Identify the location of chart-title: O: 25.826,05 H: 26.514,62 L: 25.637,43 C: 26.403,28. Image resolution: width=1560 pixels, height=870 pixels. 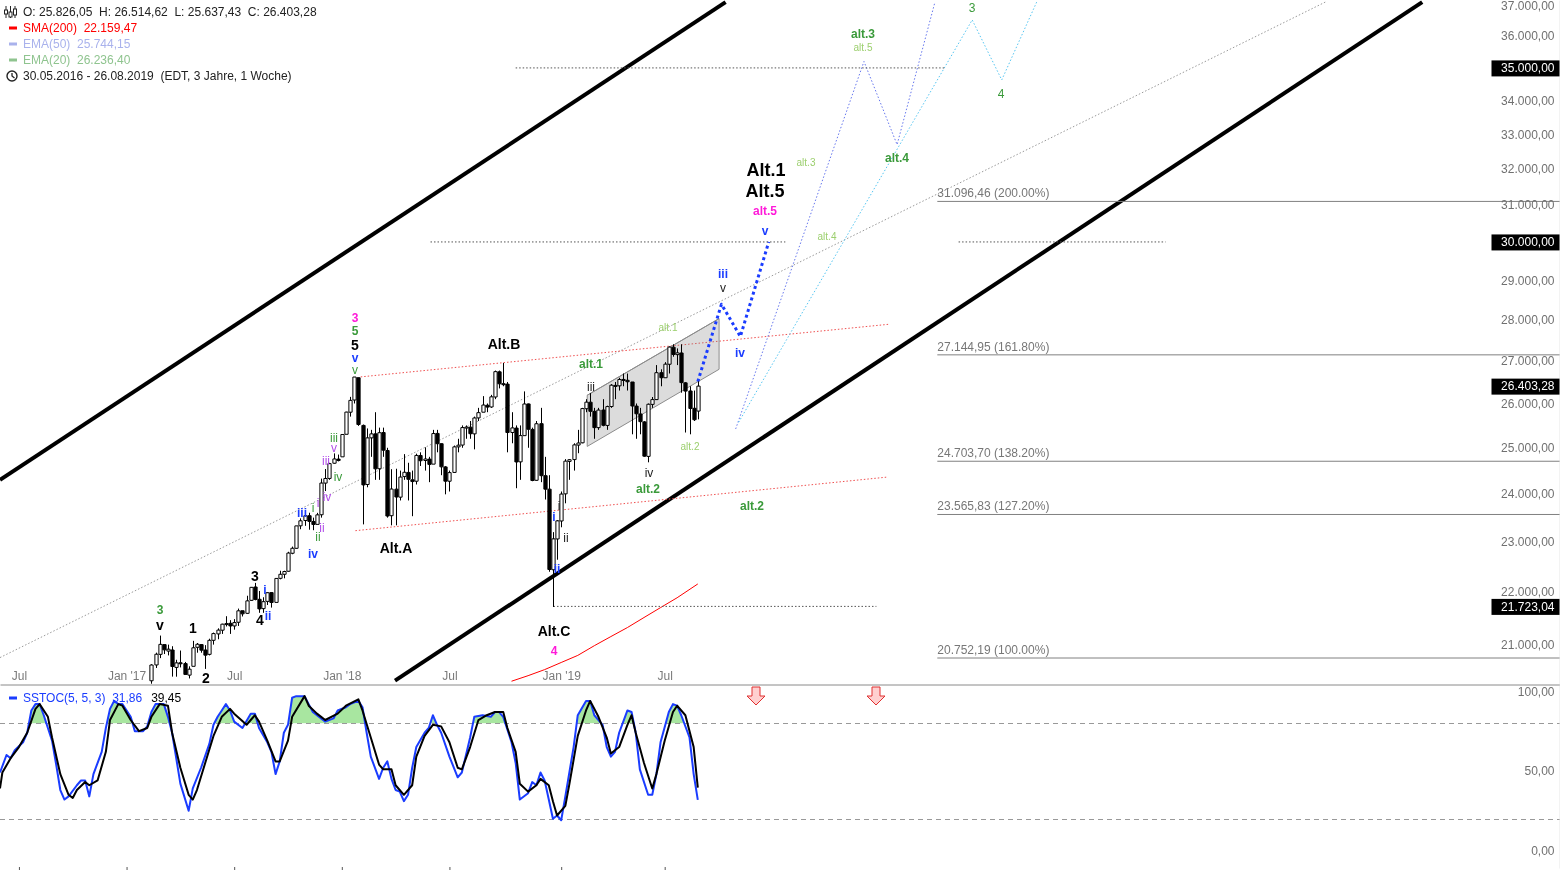
(170, 12).